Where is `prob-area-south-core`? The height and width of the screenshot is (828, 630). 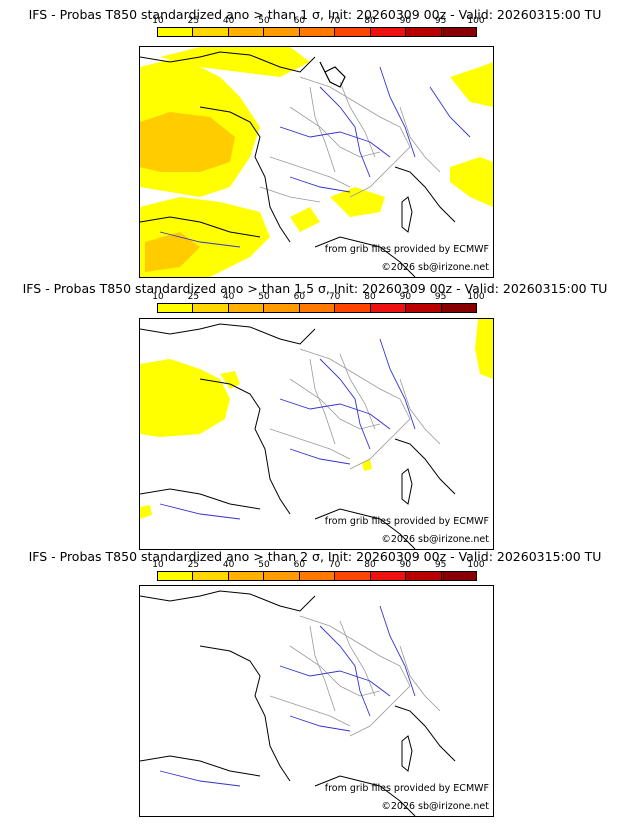 prob-area-south-core is located at coordinates (172, 252).